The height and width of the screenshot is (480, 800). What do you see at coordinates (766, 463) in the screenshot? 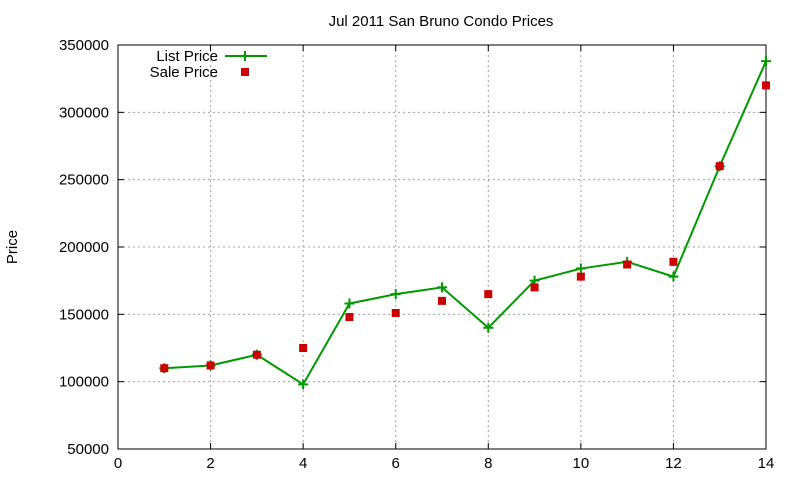
I see `x-tick-label: 14` at bounding box center [766, 463].